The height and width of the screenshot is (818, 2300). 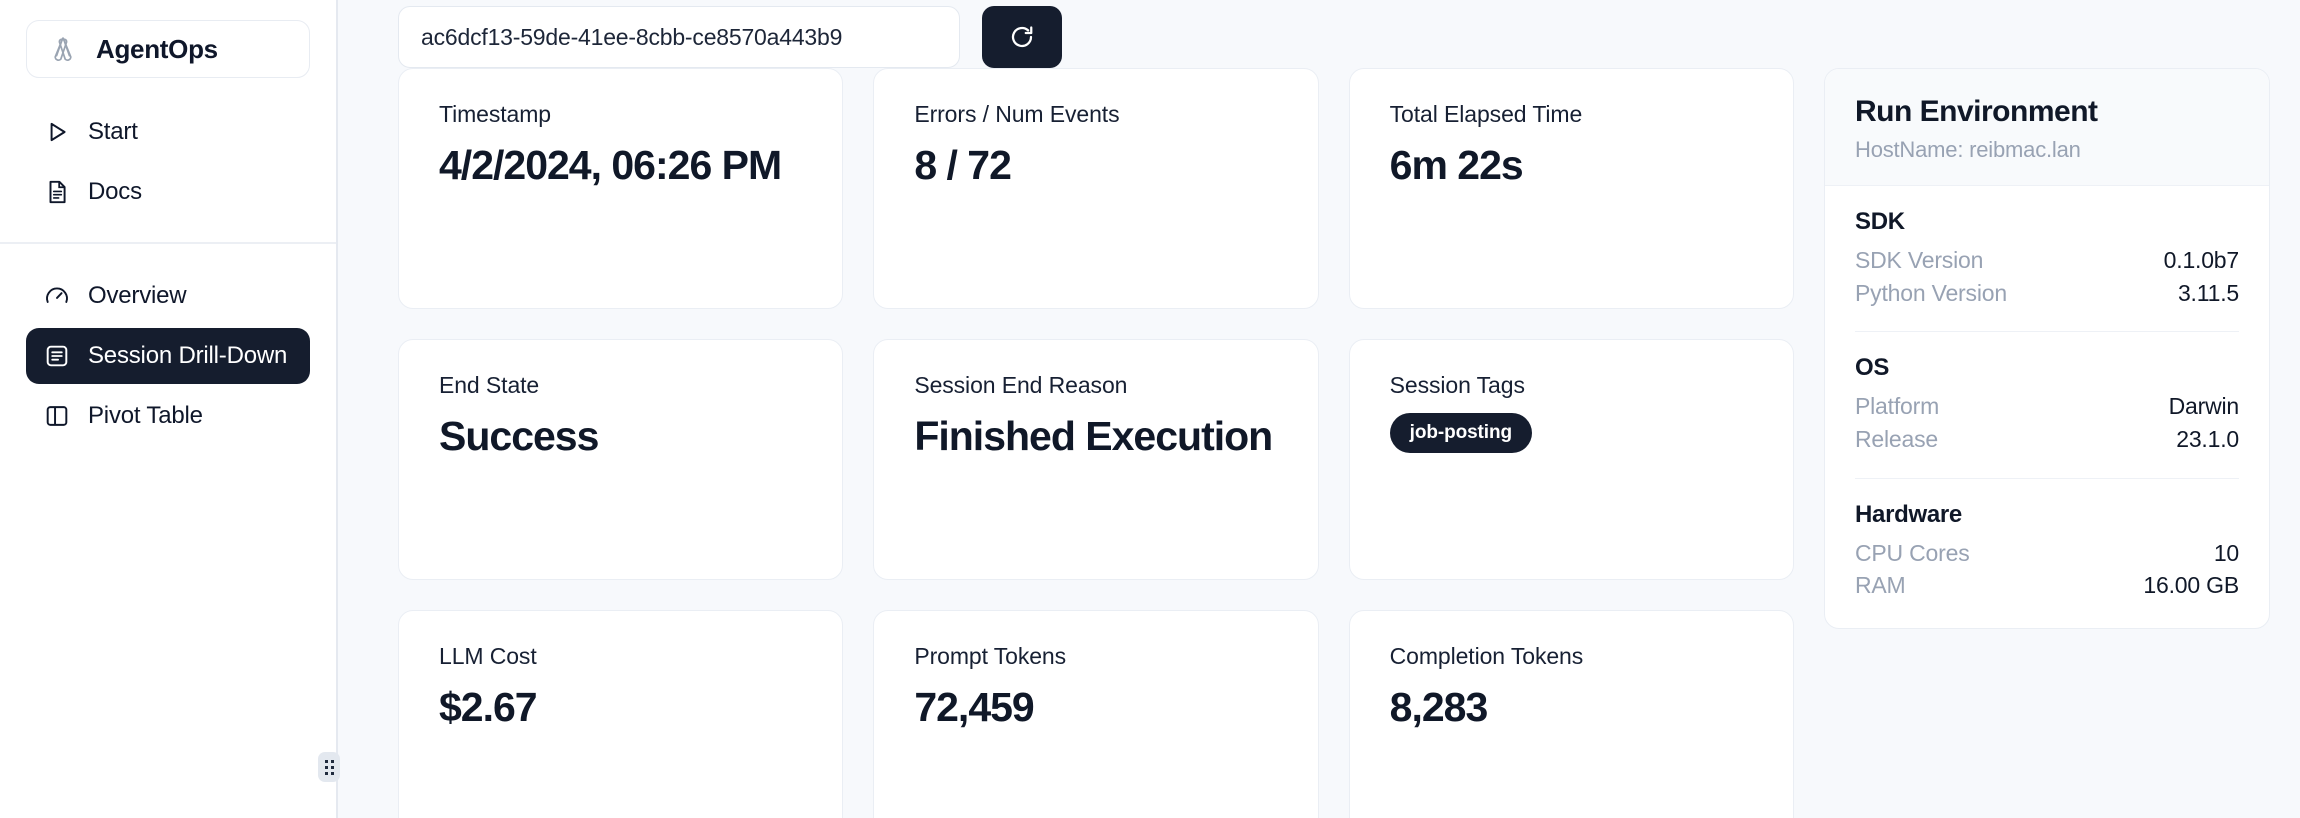 I want to click on gauge-icon, so click(x=57, y=295).